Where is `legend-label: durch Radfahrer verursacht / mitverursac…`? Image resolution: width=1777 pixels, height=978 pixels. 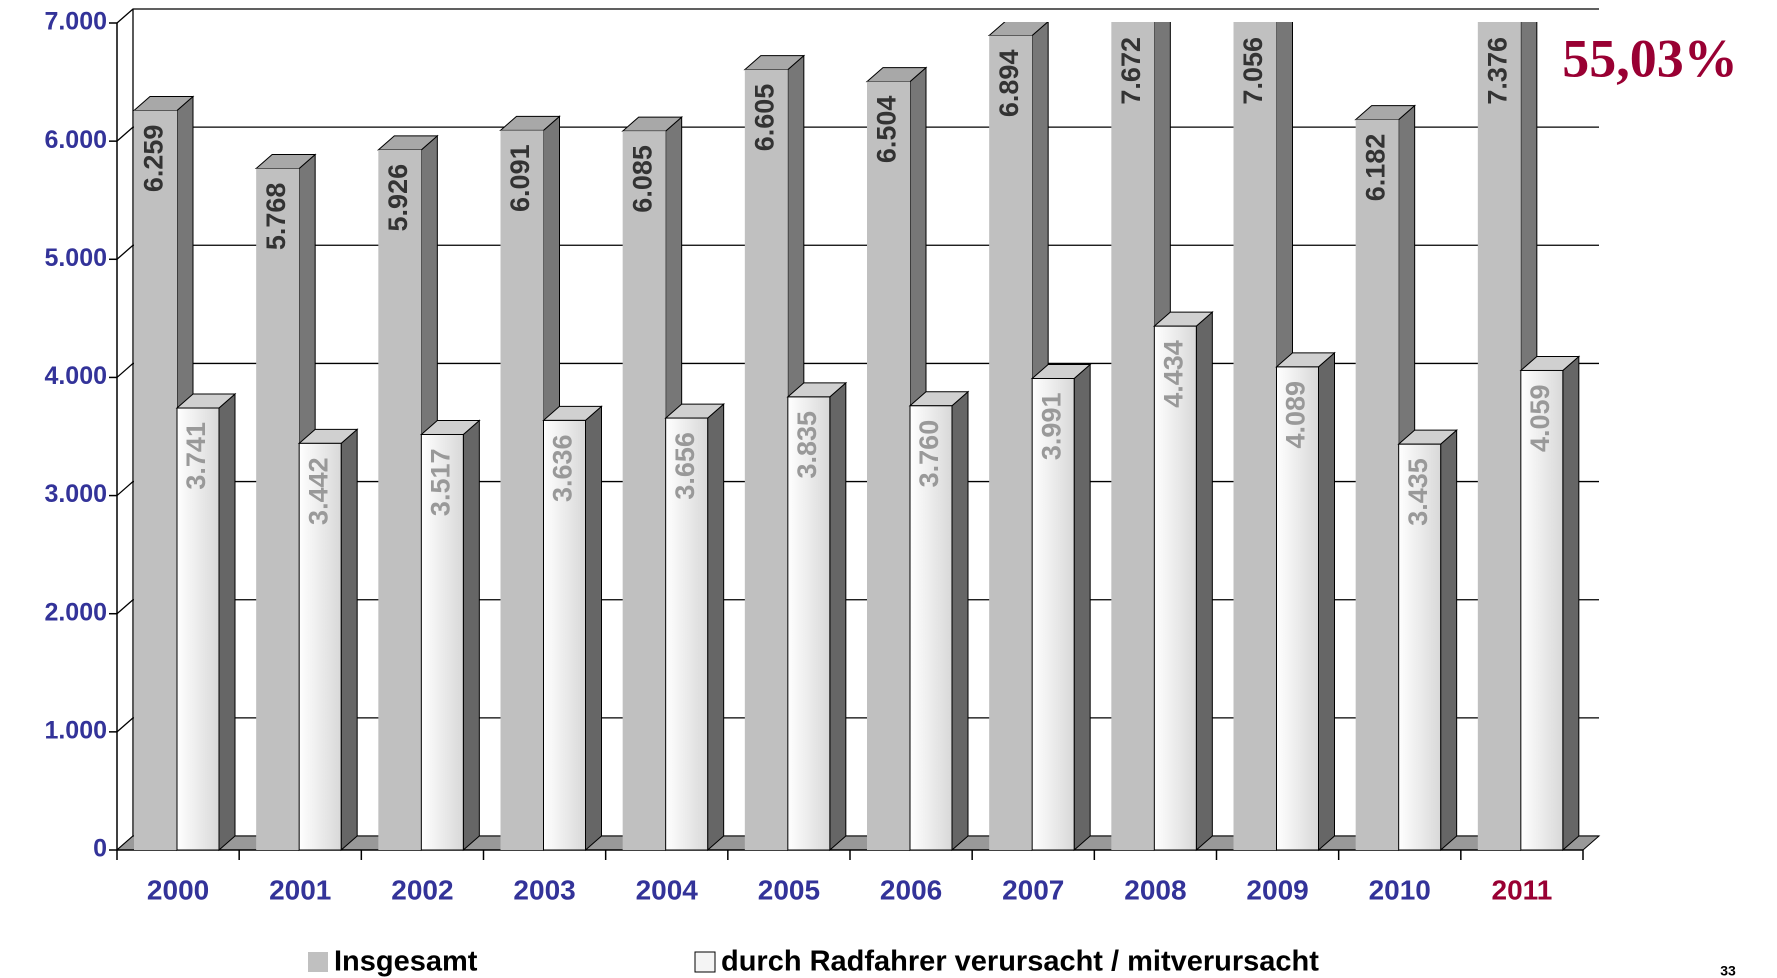
legend-label: durch Radfahrer verursacht / mitverursac… is located at coordinates (1020, 962).